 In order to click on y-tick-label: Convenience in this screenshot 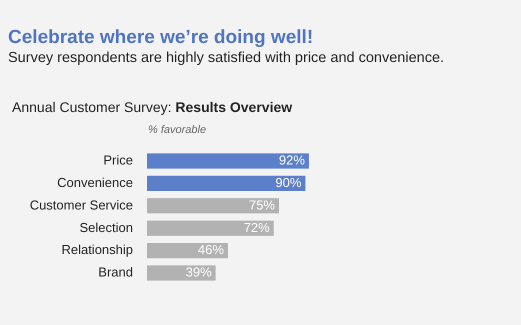, I will do `click(95, 182)`.